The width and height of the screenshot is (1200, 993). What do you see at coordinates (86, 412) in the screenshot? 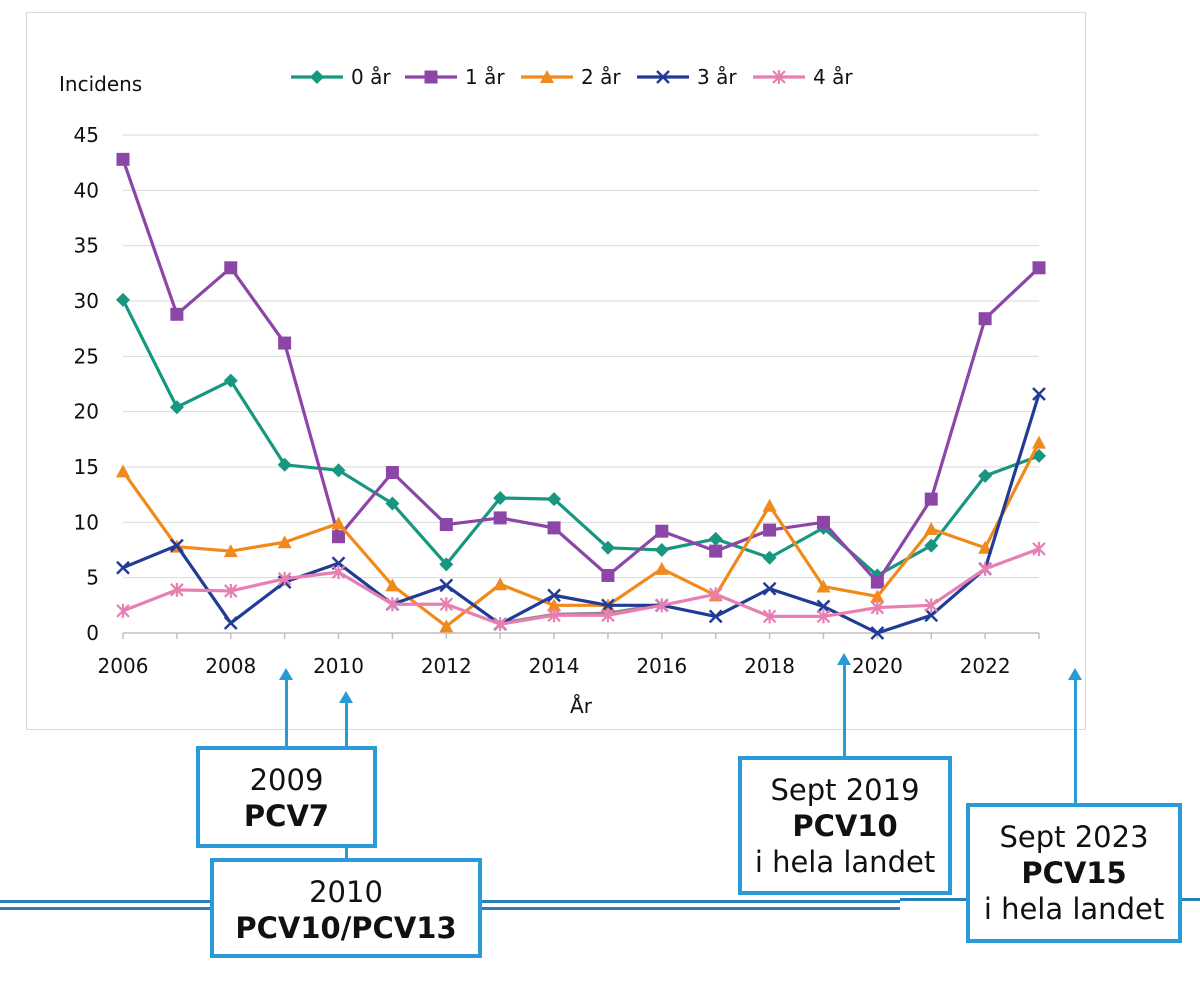
I see `y-tick-label: 20` at bounding box center [86, 412].